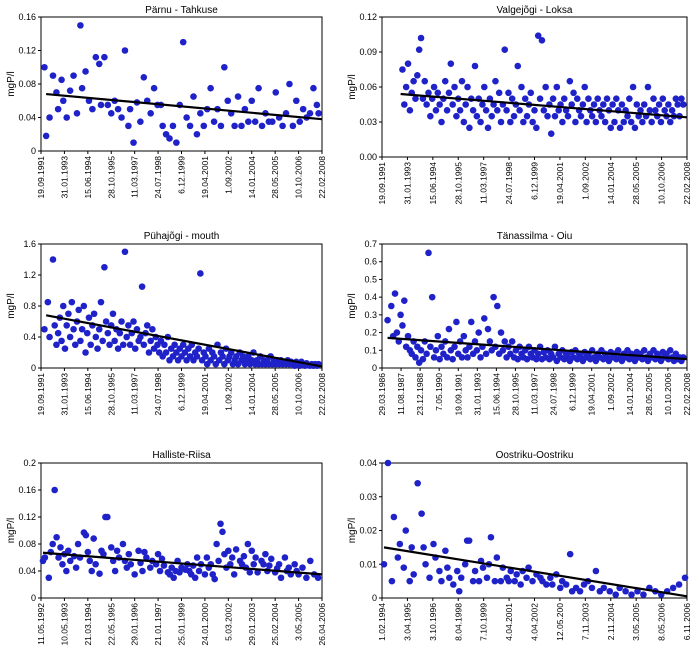 The height and width of the screenshot is (647, 693). I want to click on y-tick-label: 0.12, so click(27, 51).